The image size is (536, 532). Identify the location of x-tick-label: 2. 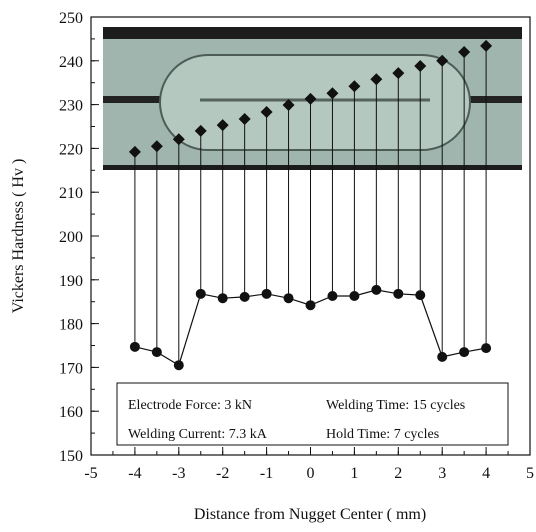
(398, 473).